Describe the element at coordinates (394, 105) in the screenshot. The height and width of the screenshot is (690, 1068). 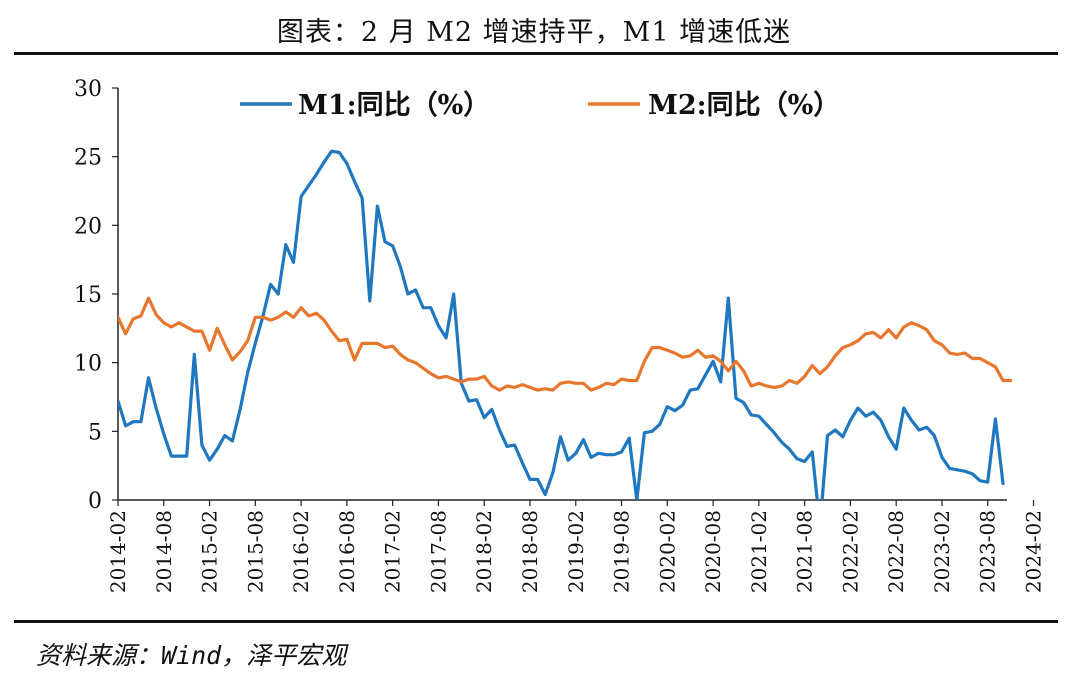
I see `legend-m1-label: M1:同比（%）` at that location.